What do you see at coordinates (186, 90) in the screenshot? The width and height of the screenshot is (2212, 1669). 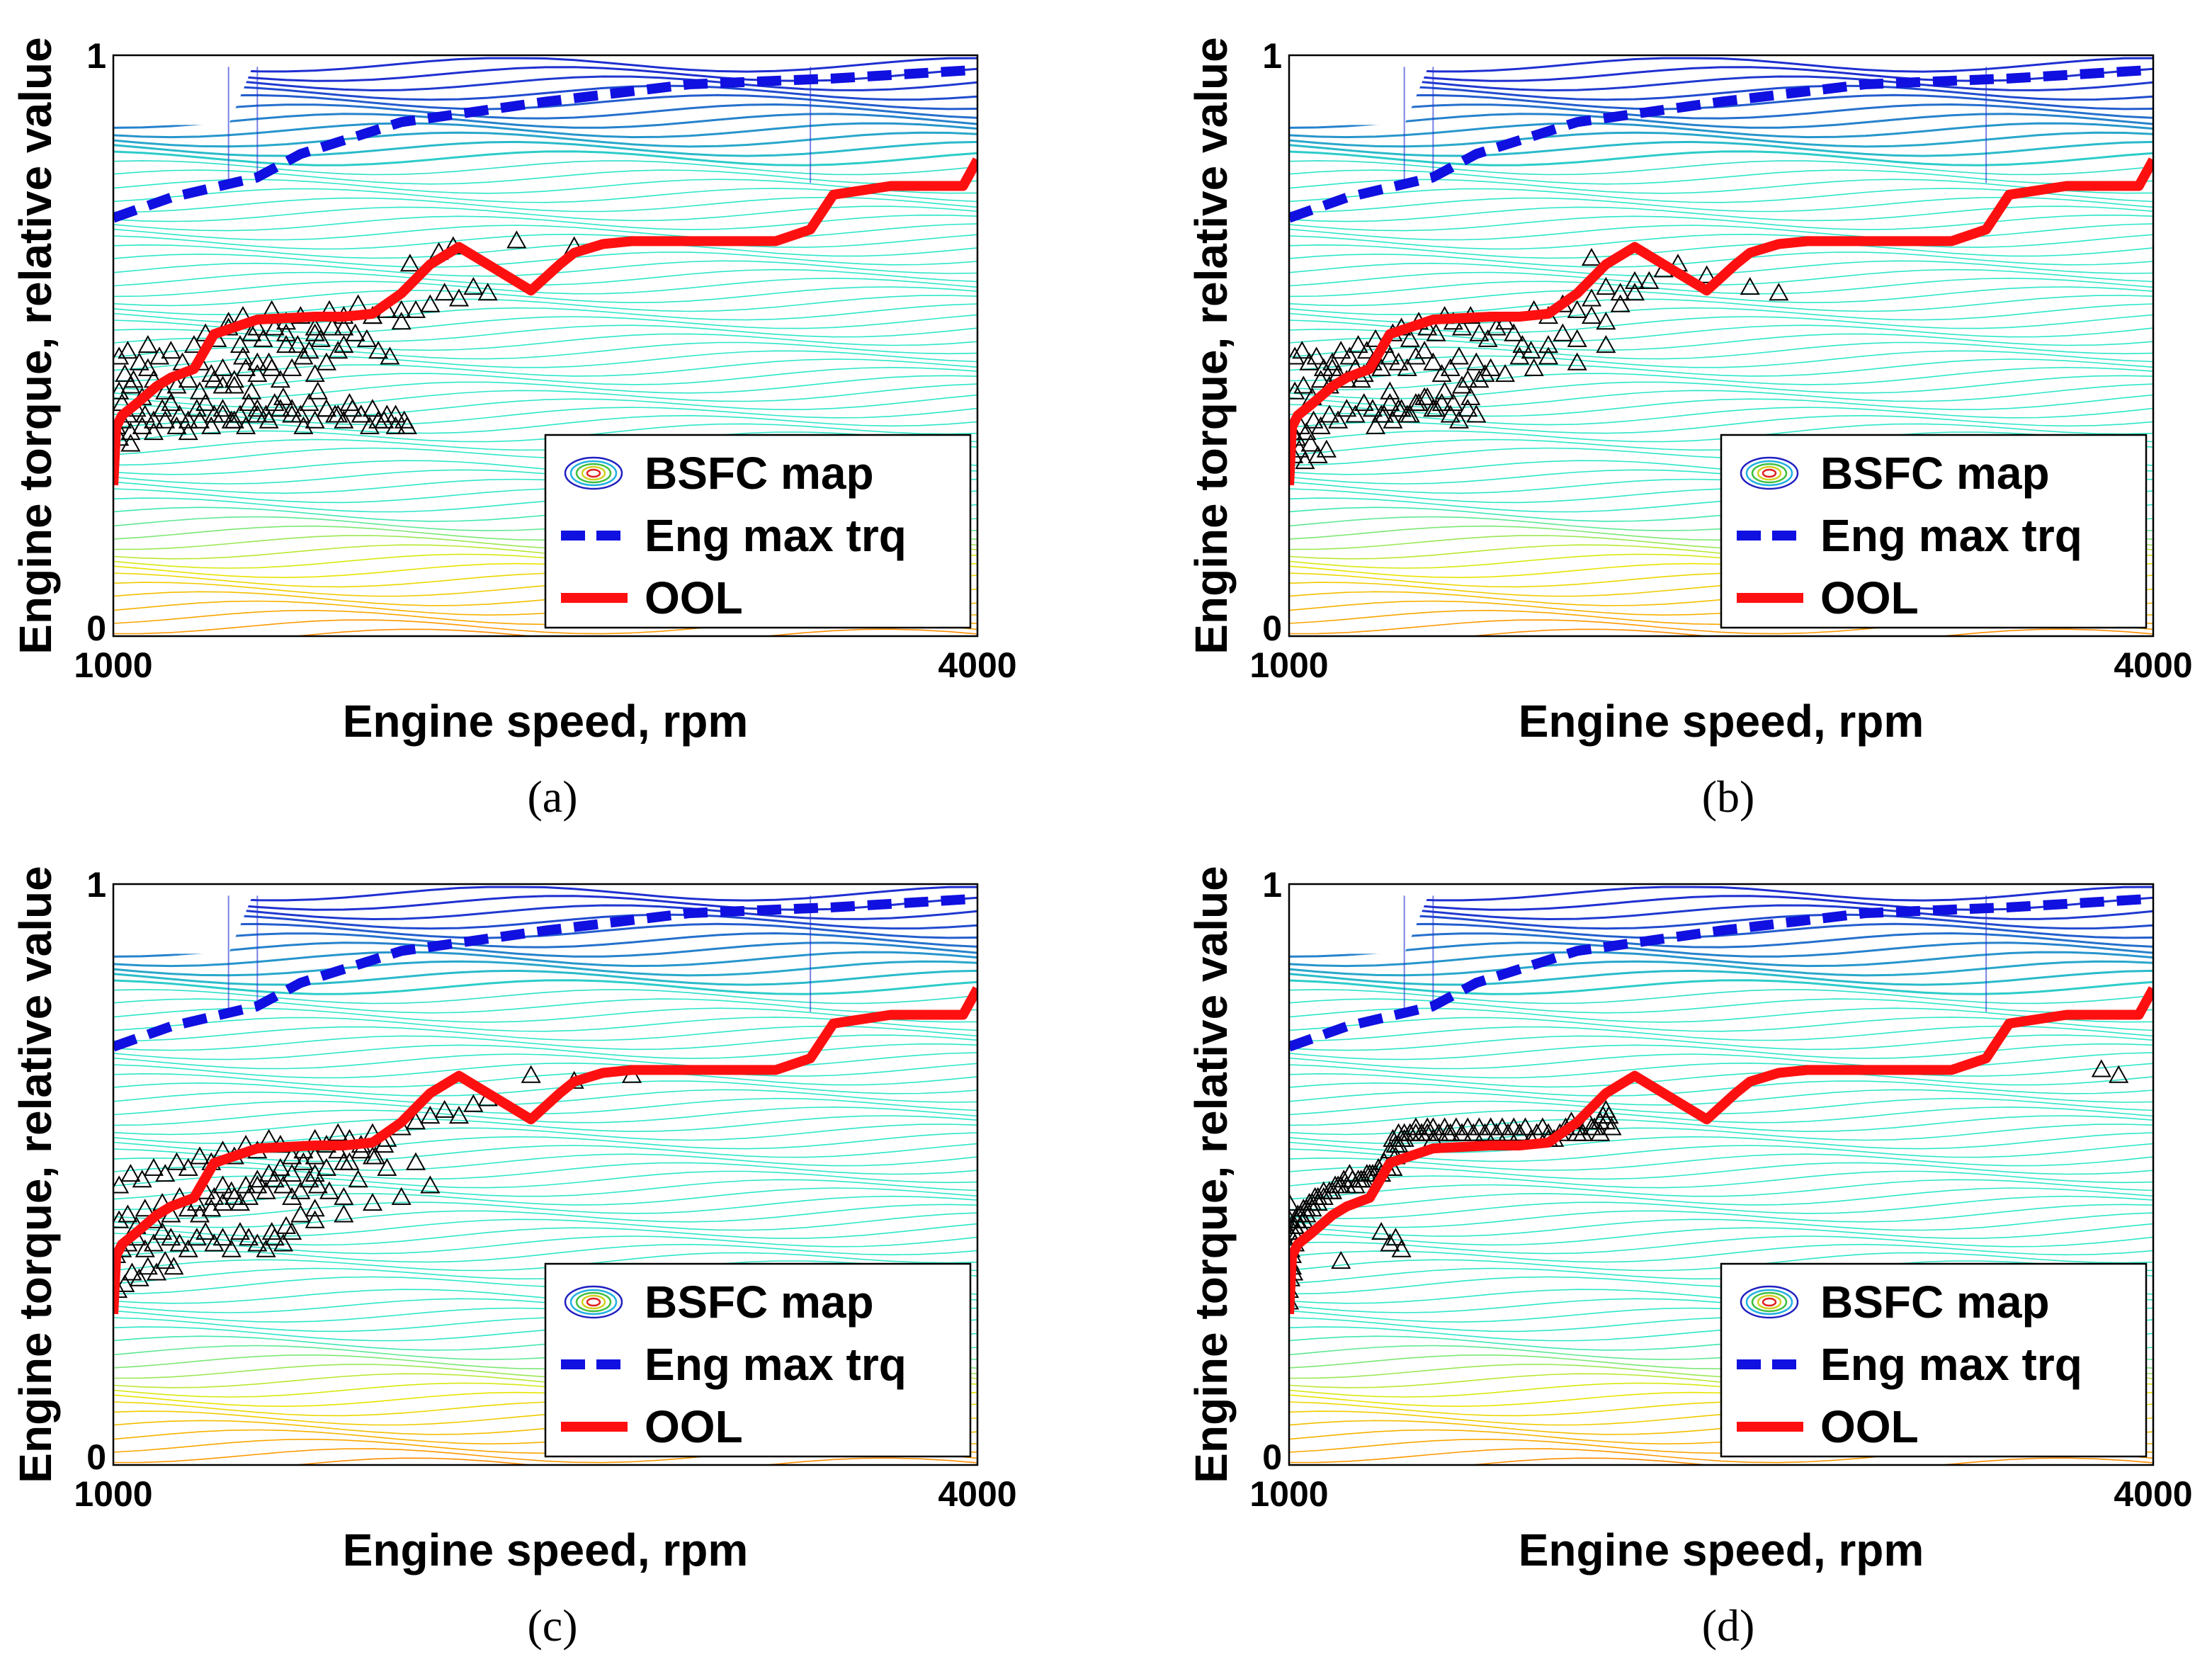 I see `map-blank-region` at bounding box center [186, 90].